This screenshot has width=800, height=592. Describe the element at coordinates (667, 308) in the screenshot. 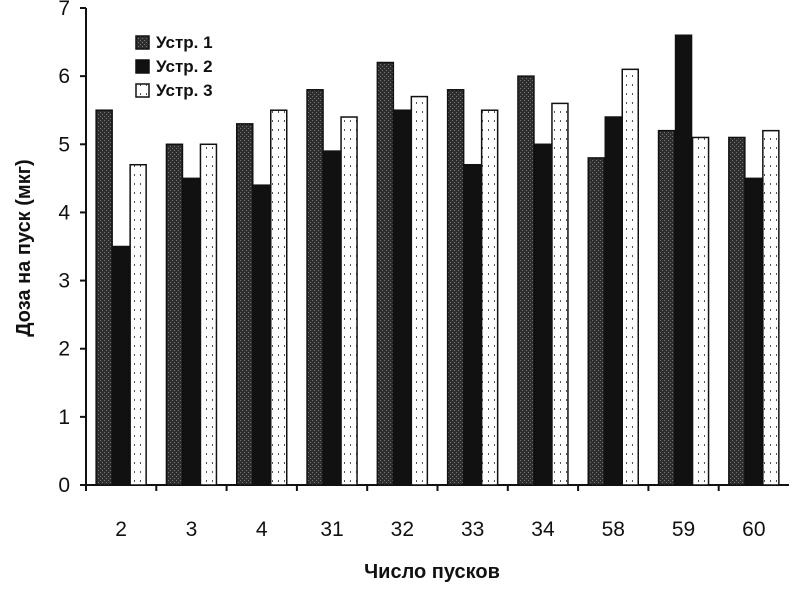

I see `bar-устр-1-59` at that location.